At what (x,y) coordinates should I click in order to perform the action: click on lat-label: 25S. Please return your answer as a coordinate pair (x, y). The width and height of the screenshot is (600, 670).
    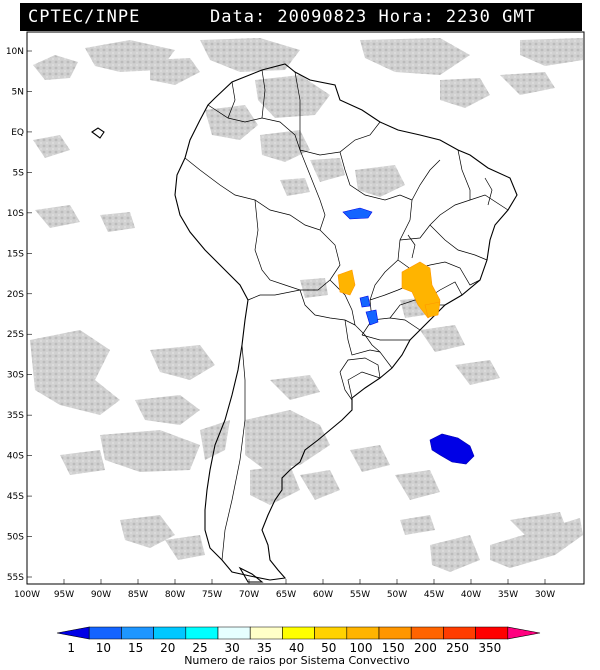
    Looking at the image, I should click on (15, 335).